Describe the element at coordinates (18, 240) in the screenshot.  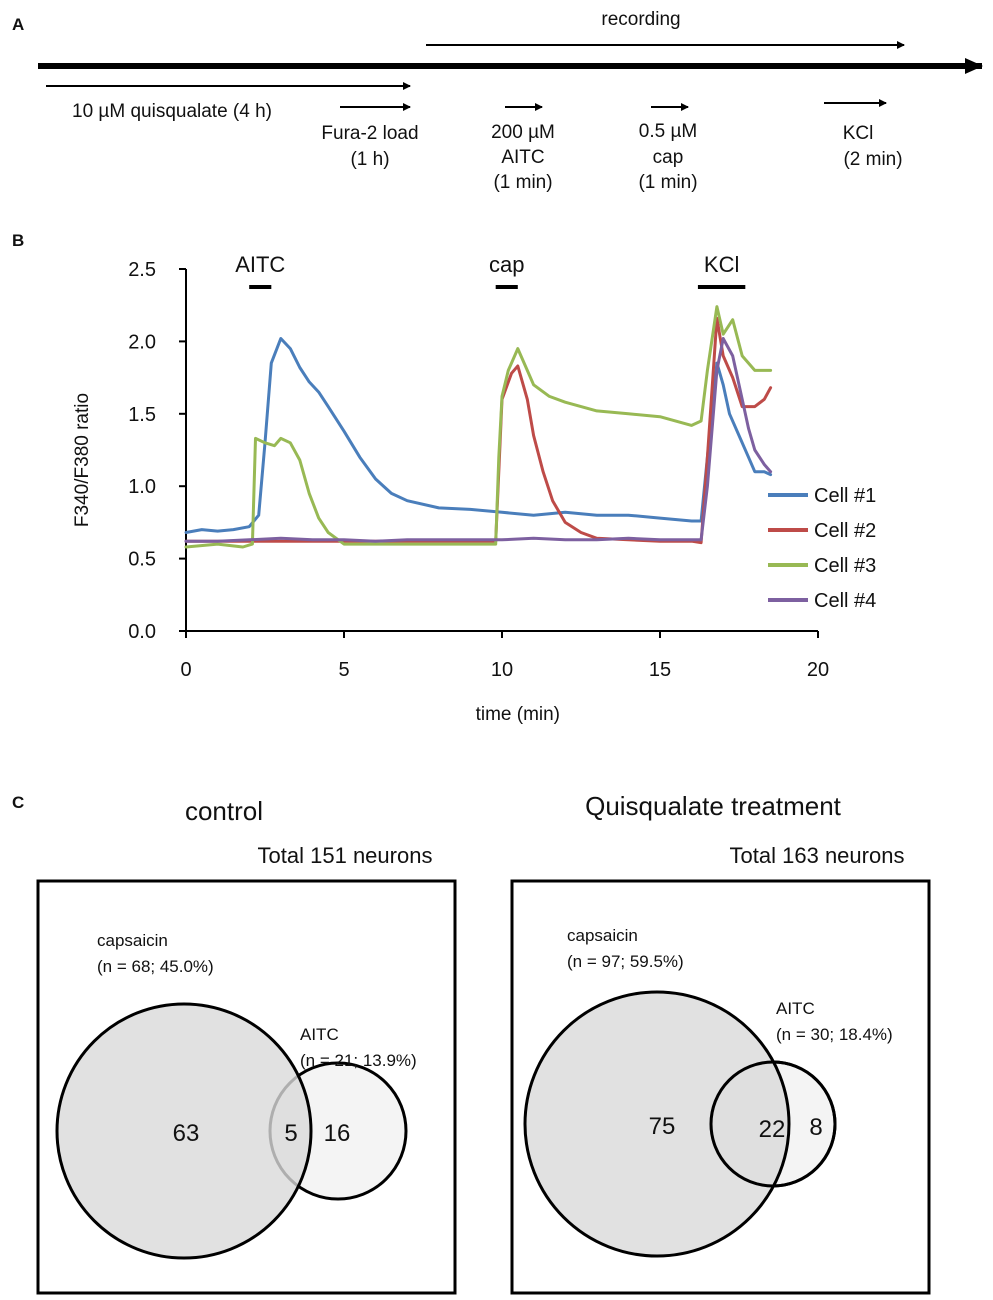
I see `panel-b-letter: B` at that location.